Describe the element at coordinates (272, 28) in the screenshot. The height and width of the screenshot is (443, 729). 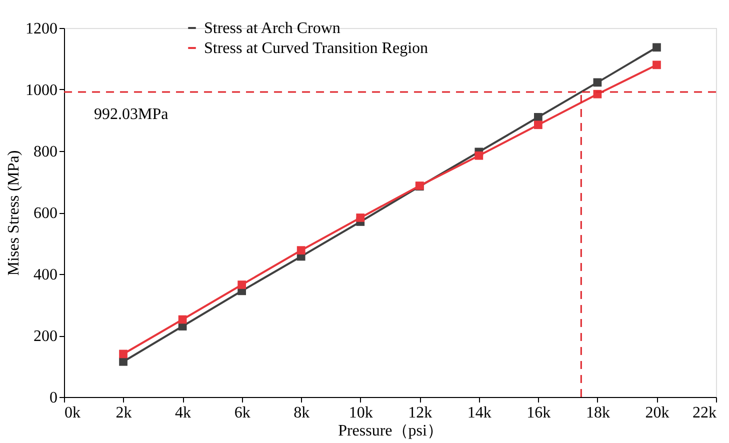
I see `legend-label: Stress at Arch Crown` at that location.